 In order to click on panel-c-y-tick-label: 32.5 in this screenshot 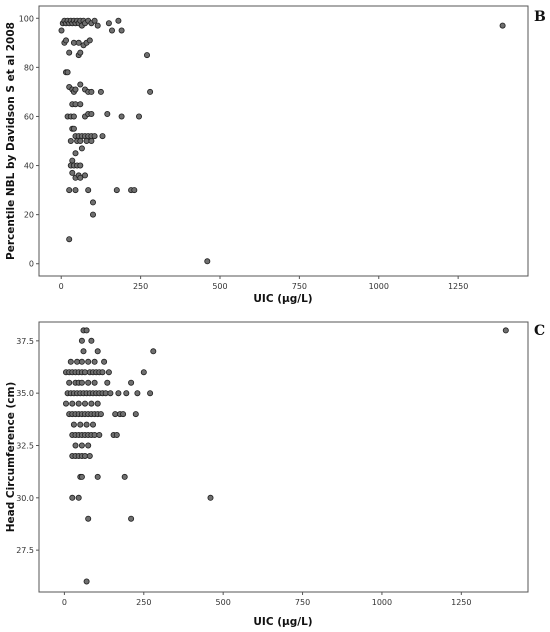, I will do `click(25, 445)`.